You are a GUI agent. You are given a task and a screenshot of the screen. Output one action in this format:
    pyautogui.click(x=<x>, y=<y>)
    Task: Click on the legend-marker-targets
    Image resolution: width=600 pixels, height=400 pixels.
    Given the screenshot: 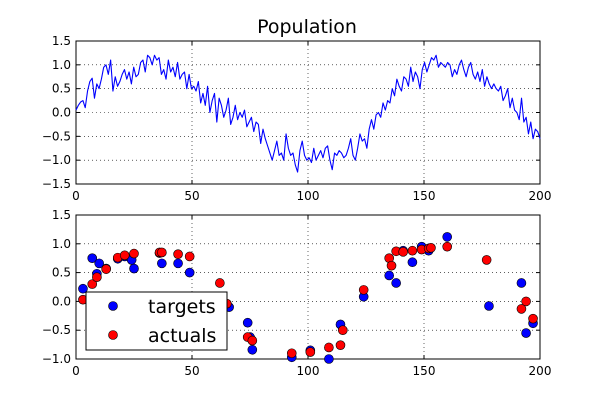 What is the action you would take?
    pyautogui.click(x=113, y=306)
    